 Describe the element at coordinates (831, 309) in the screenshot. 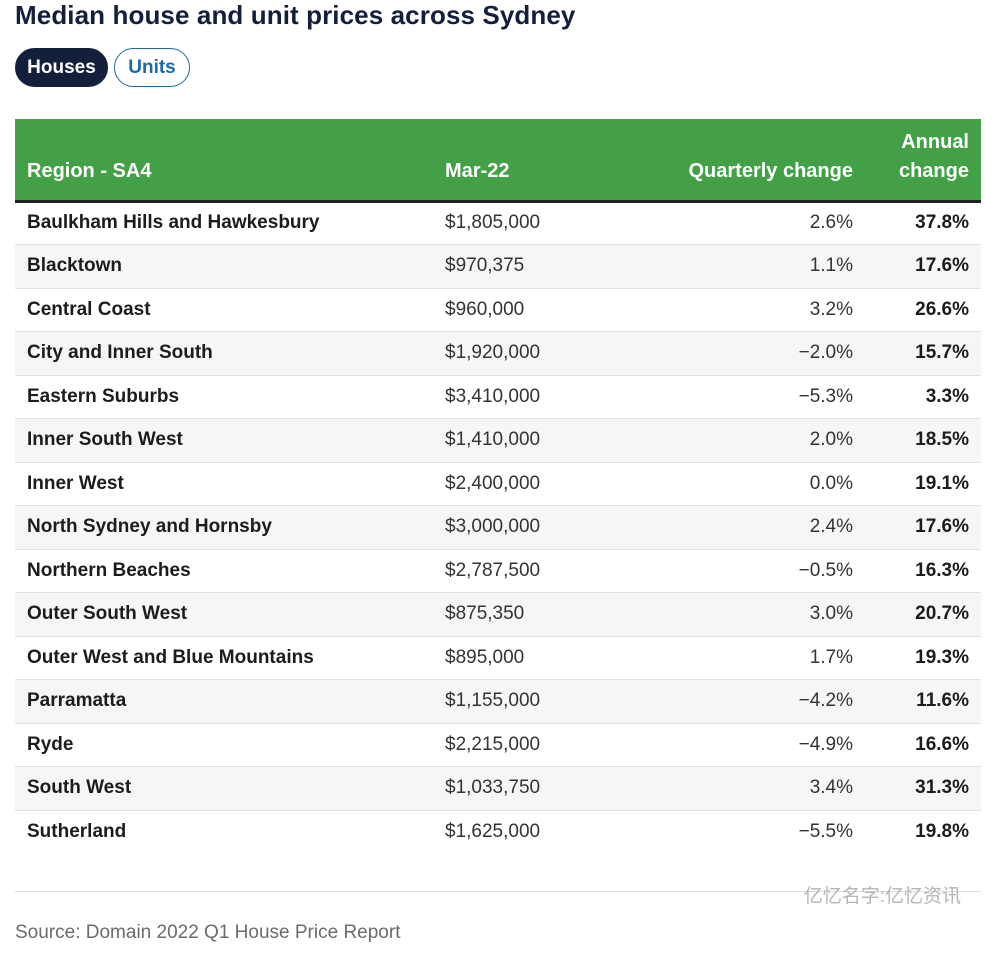

I see `cell-quarterly-change: 3.2%` at that location.